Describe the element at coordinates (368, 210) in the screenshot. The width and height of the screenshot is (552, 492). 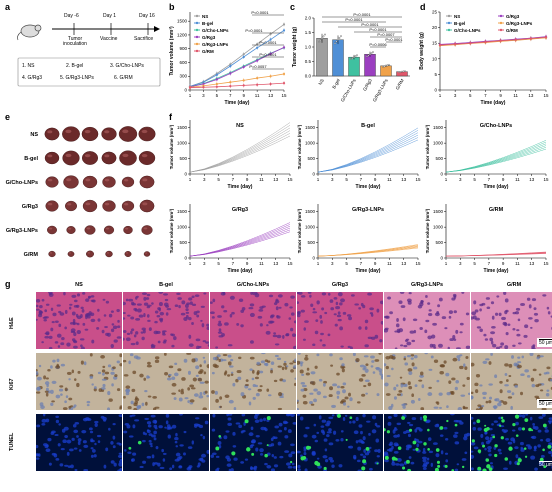
I see `individual-chart-title: G/Rg3-LNPs` at that location.